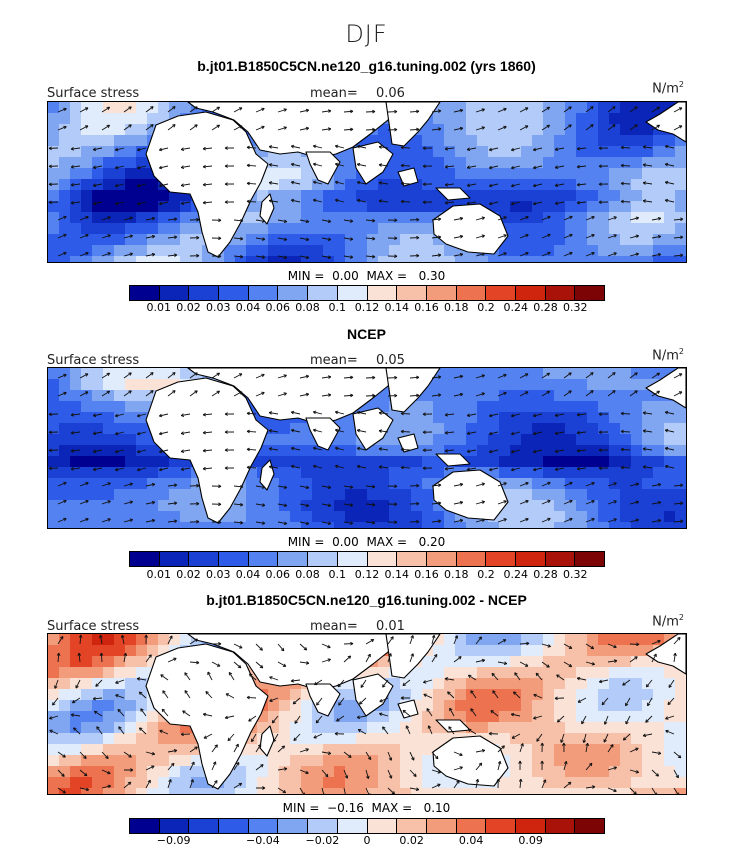 This screenshot has height=851, width=733. Describe the element at coordinates (470, 761) in the screenshot. I see `australia-outline` at that location.